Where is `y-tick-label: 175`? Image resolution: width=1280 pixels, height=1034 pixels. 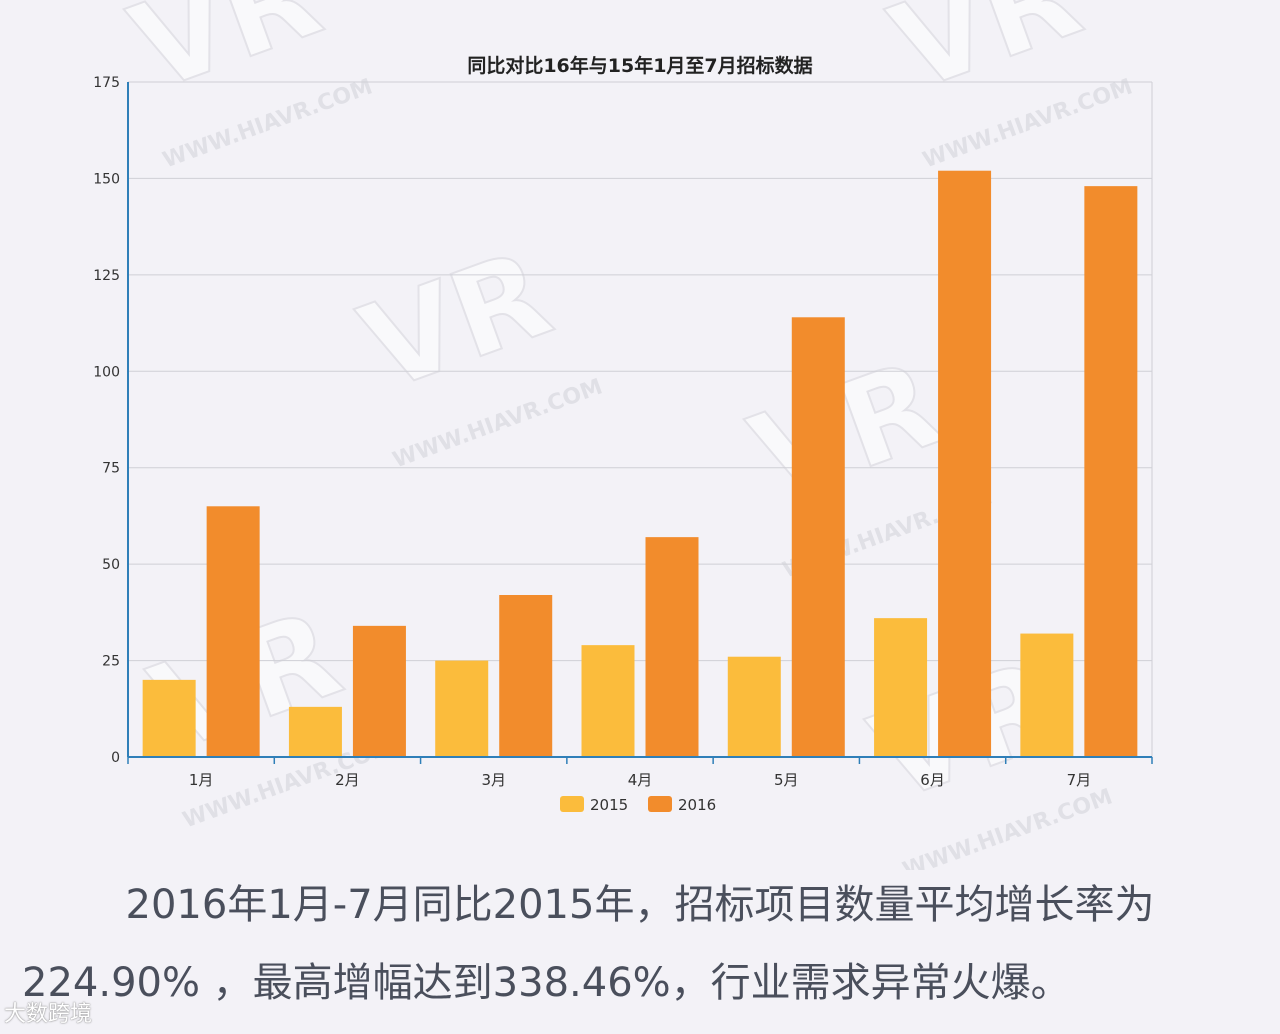 y-tick-label: 175 is located at coordinates (106, 83).